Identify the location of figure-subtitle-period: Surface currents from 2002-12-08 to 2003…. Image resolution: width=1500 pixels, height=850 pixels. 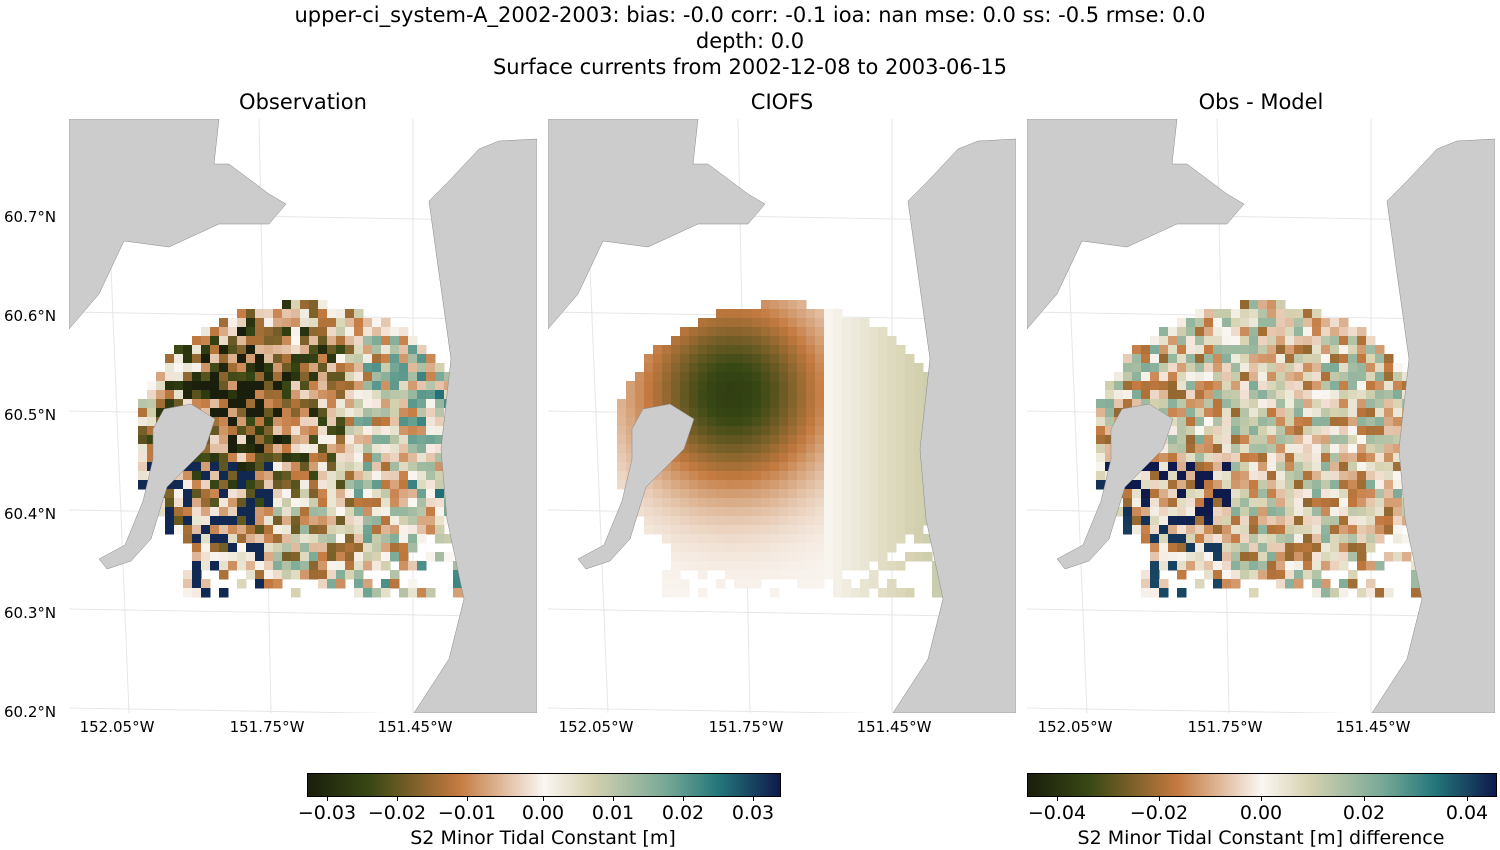
(750, 67).